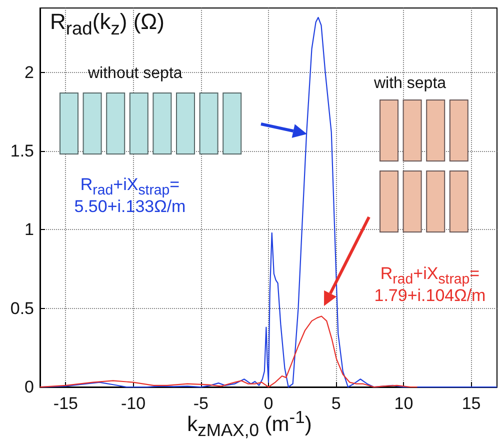 The width and height of the screenshot is (499, 441). I want to click on x-tick-label: -15, so click(65, 403).